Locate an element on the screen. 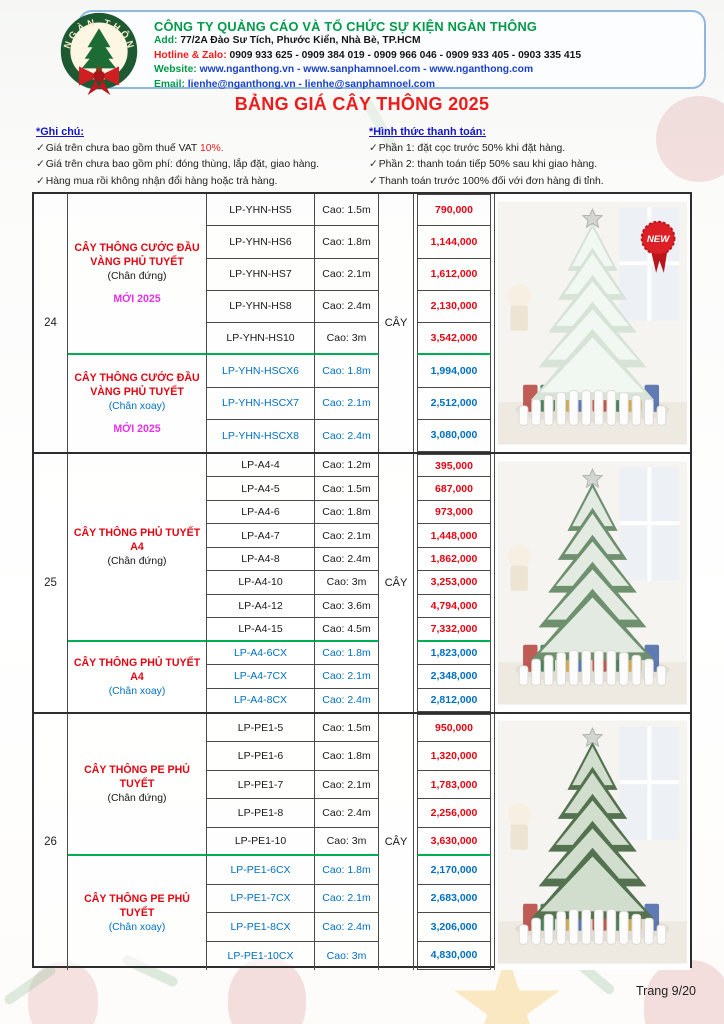 This screenshot has height=1024, width=724. product-name: CÂY THÔNG PE PHỦ TUYẾT is located at coordinates (137, 777).